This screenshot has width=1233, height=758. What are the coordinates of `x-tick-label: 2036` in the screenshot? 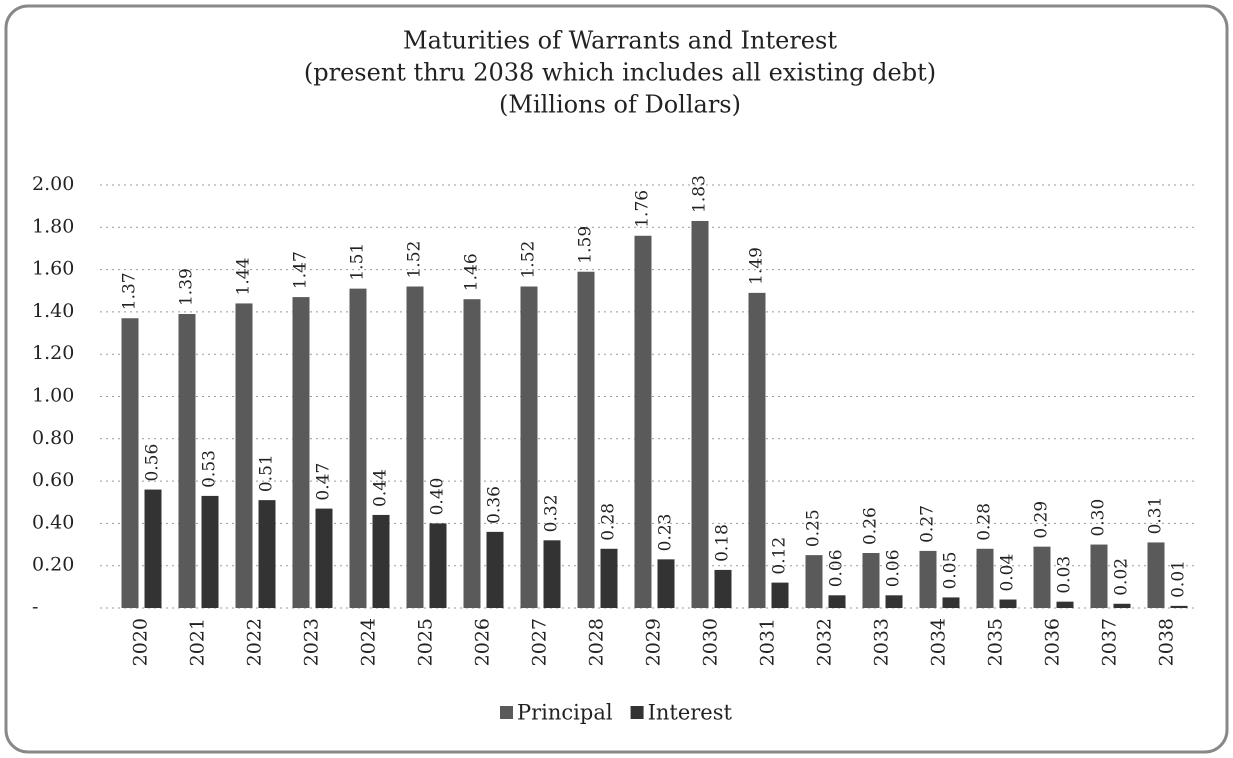 It's located at (1053, 642).